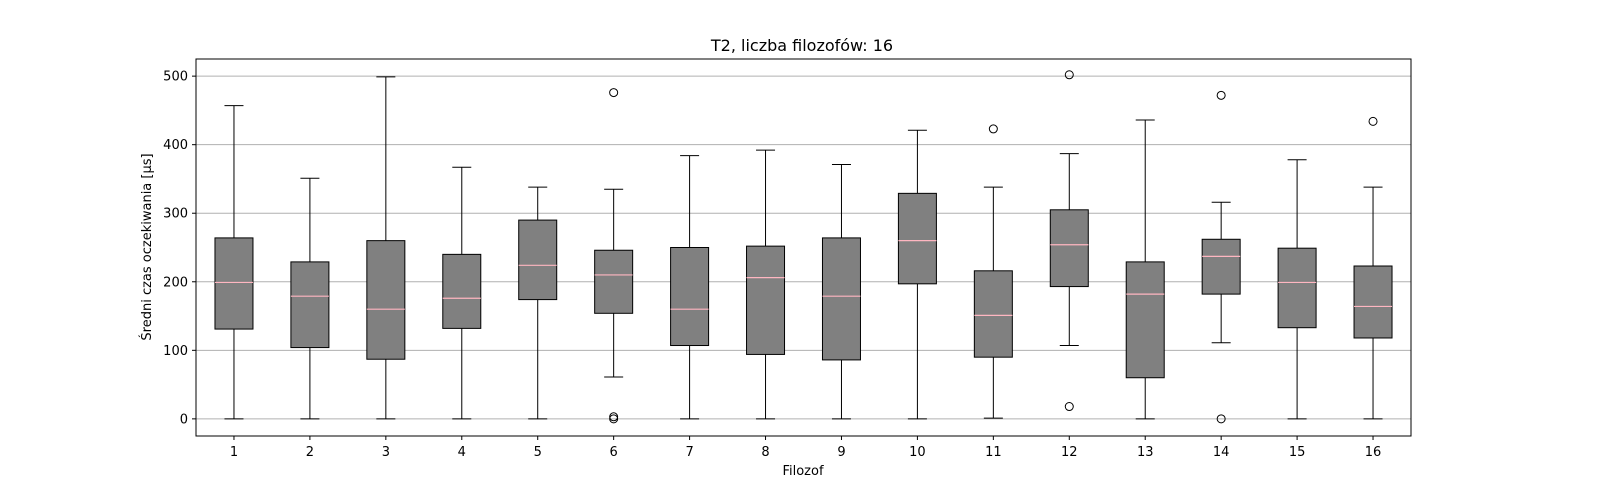 This screenshot has height=500, width=1600. Describe the element at coordinates (184, 419) in the screenshot. I see `y-tick-label: 0` at that location.